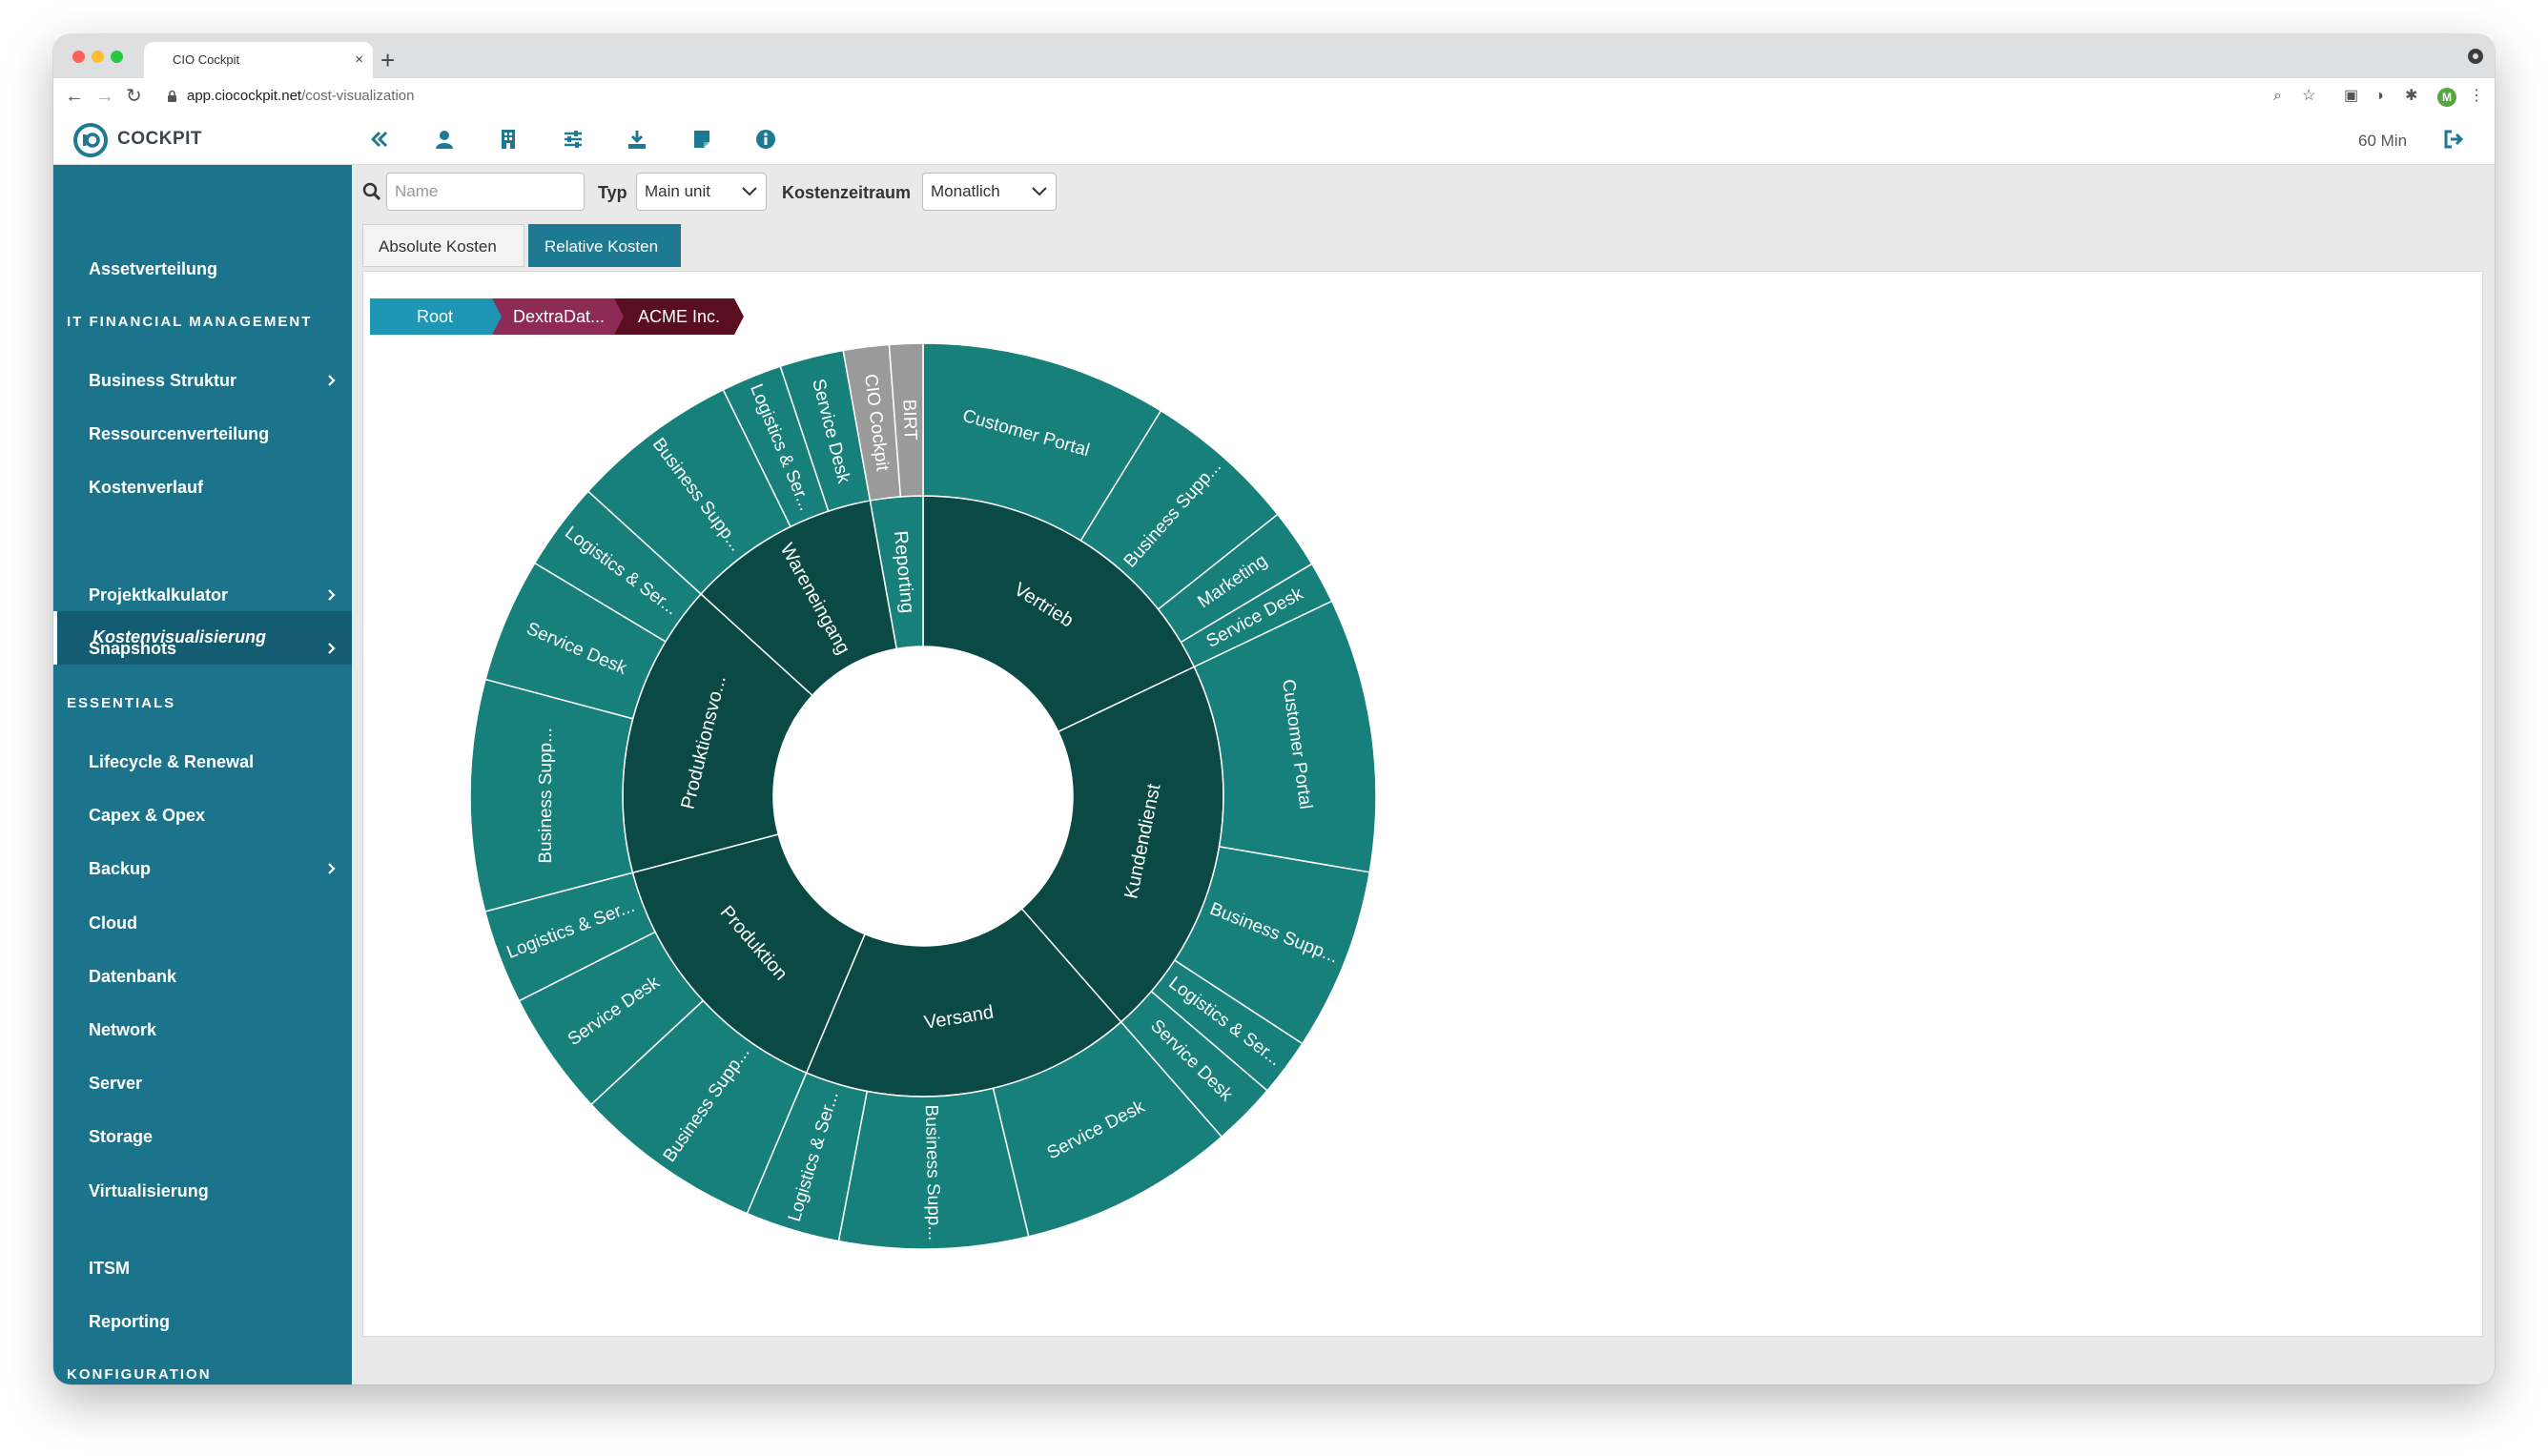 The width and height of the screenshot is (2548, 1456). I want to click on sidebar-item-itsm: ITSM, so click(109, 1268).